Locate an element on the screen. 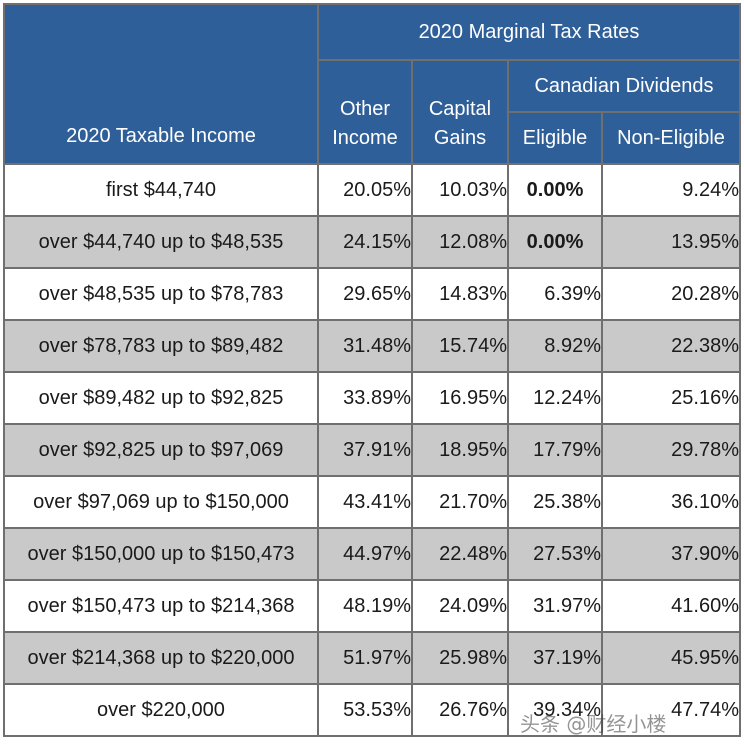  non-eligible-dividend-rate: 29.78% is located at coordinates (671, 450).